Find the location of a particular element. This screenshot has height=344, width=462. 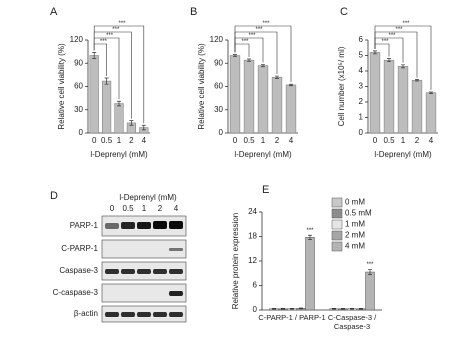

lane-label: 4 is located at coordinates (176, 208).